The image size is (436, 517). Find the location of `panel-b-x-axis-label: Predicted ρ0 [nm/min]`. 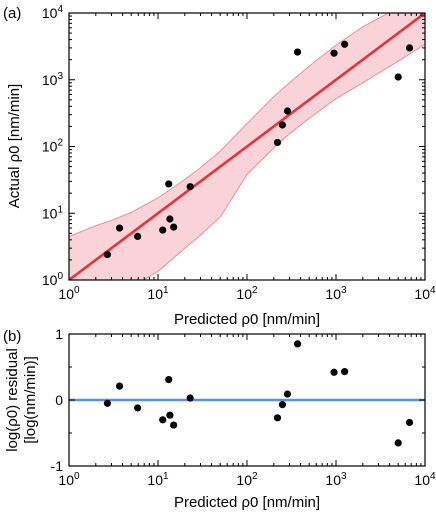

panel-b-x-axis-label: Predicted ρ0 [nm/min] is located at coordinates (247, 502).